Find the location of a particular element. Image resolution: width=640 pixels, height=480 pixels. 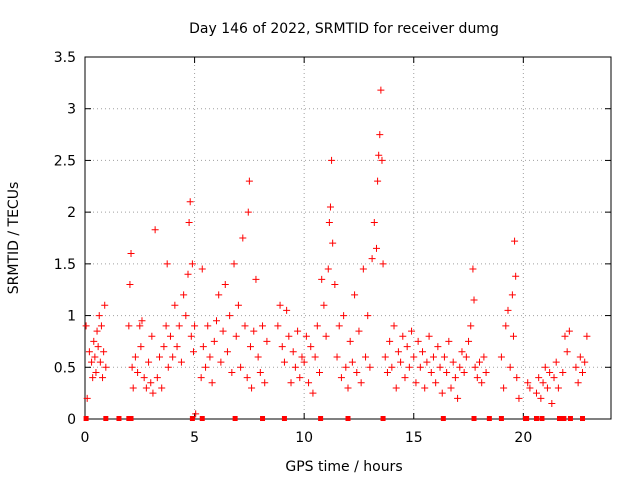

y-axis-label: SRMTID / TECUs is located at coordinates (14, 238).